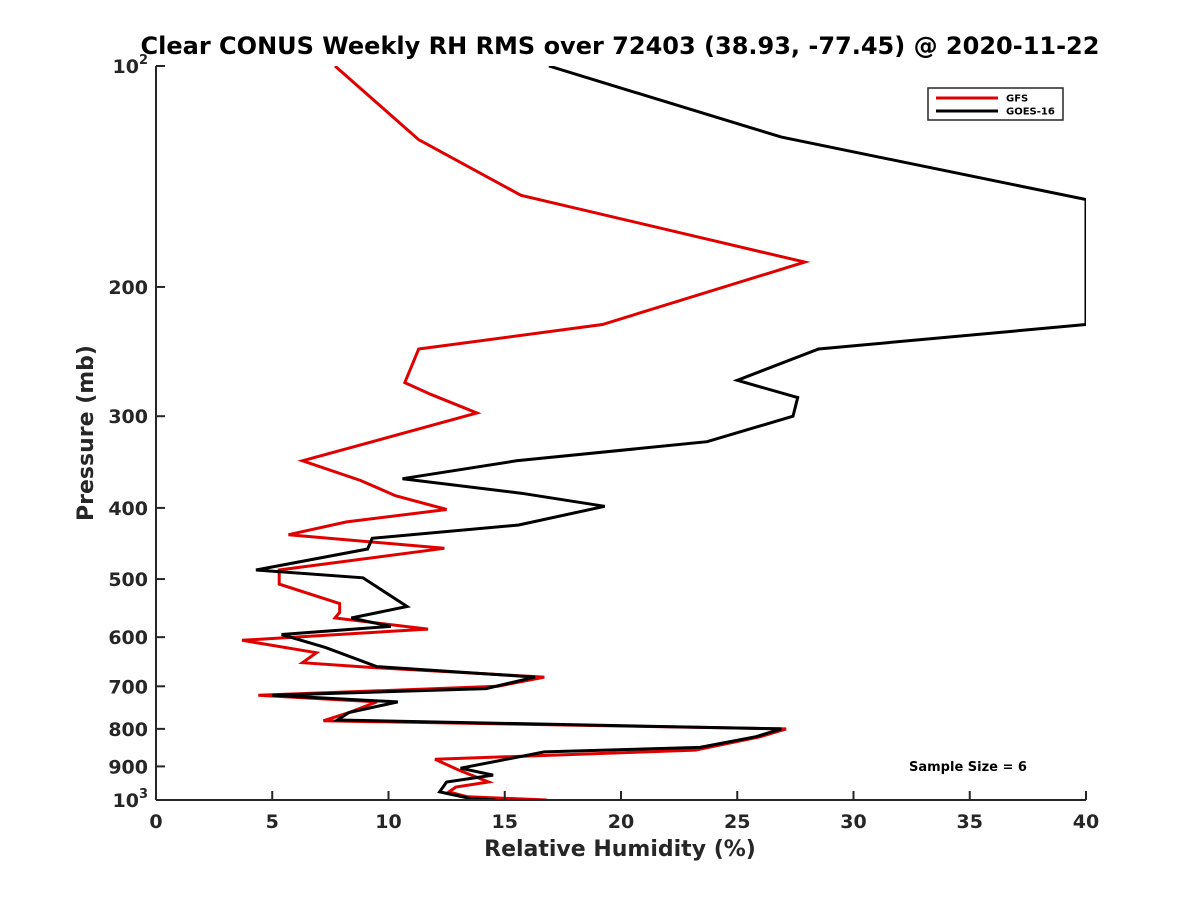 The height and width of the screenshot is (900, 1200). I want to click on x-tick-label: 20, so click(621, 822).